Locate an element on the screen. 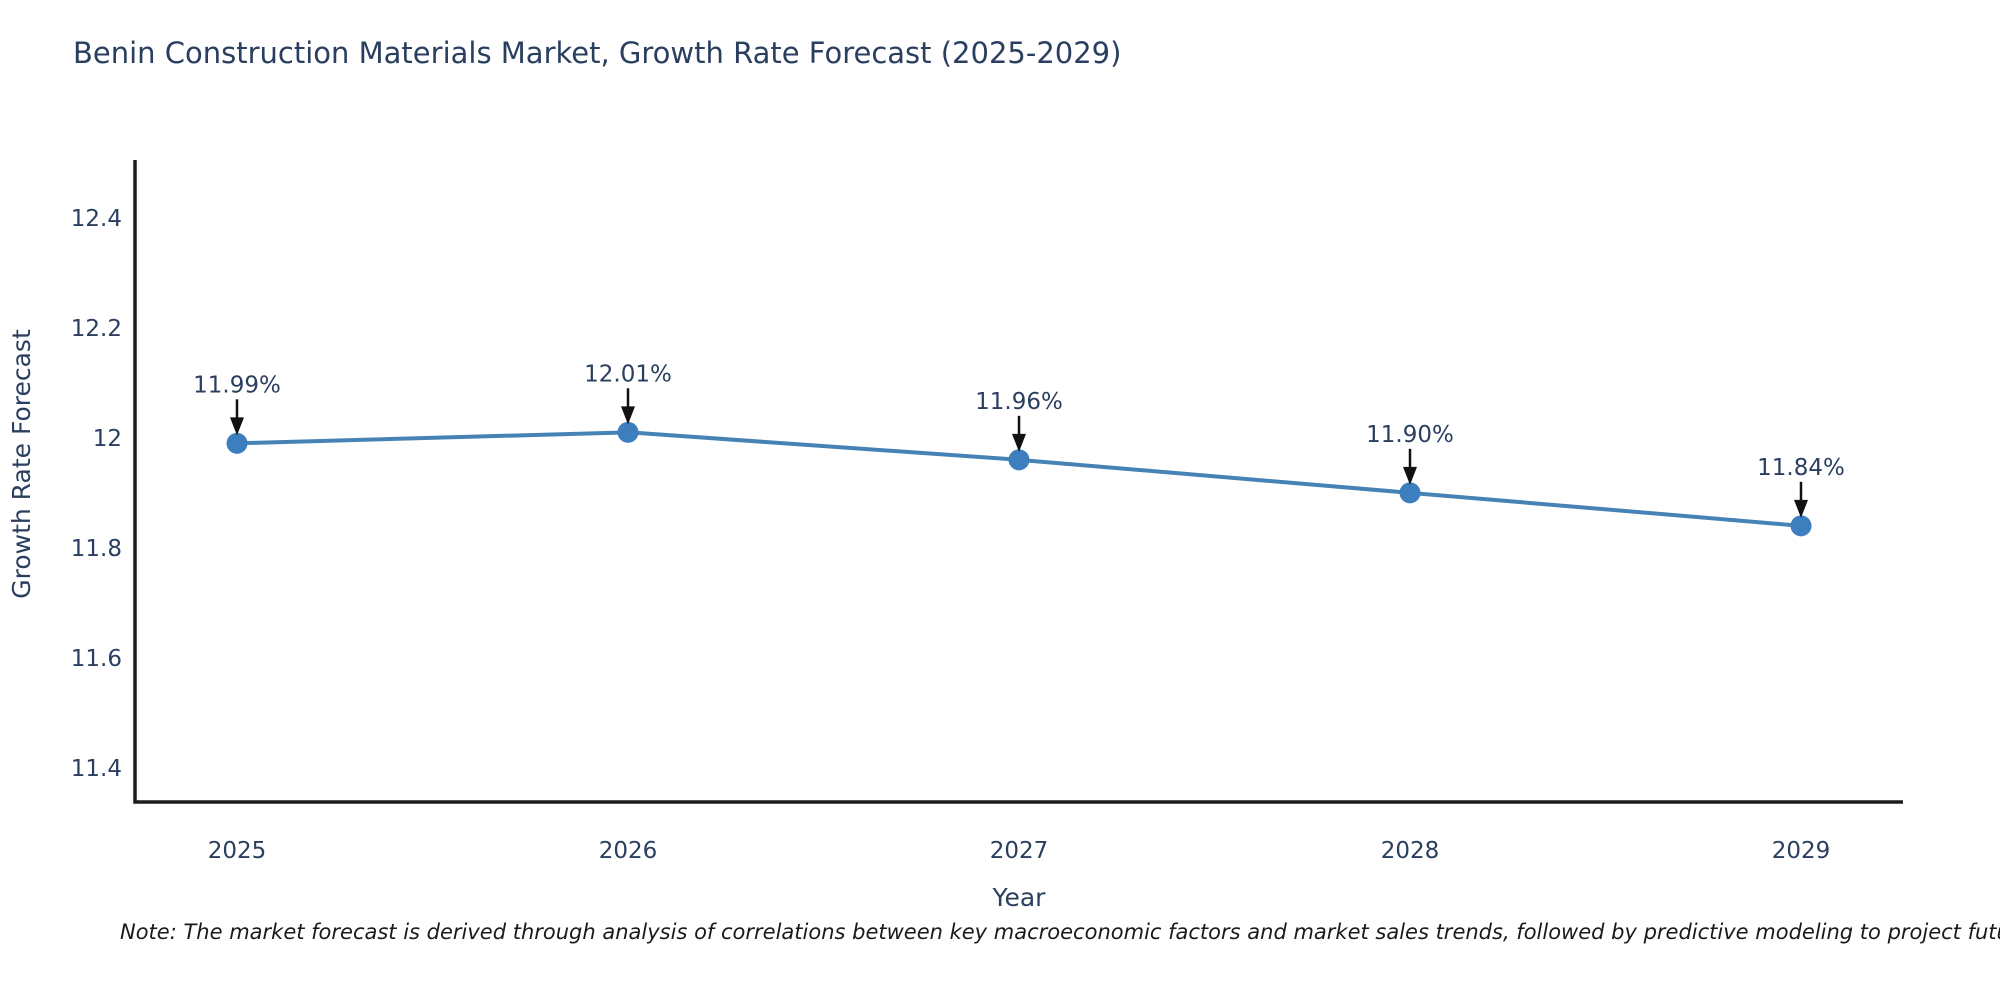 The width and height of the screenshot is (2000, 1000). y-tick-label: 12.2 is located at coordinates (96, 329).